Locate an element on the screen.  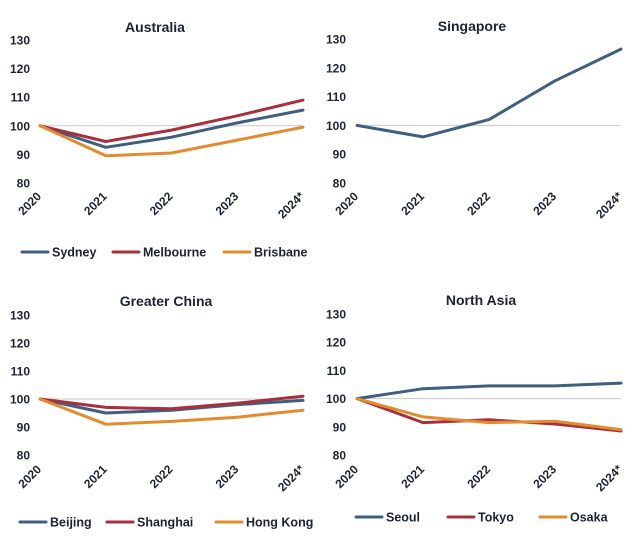
chart-legend: Seoul Tokyo Osaka is located at coordinates (481, 518).